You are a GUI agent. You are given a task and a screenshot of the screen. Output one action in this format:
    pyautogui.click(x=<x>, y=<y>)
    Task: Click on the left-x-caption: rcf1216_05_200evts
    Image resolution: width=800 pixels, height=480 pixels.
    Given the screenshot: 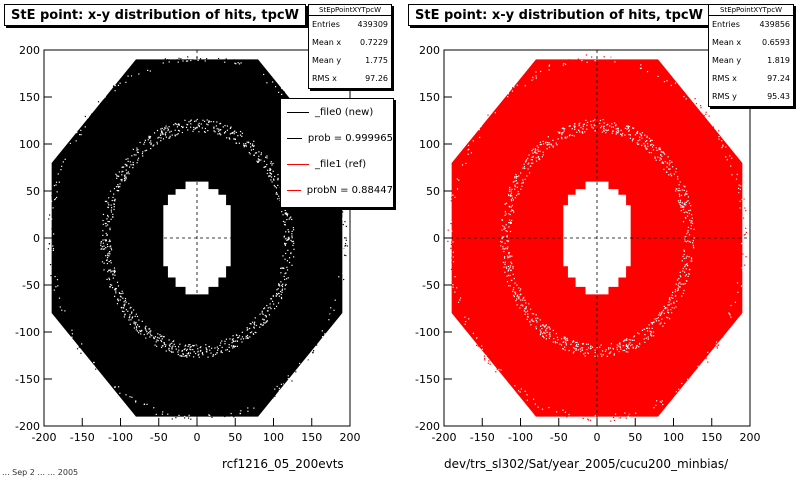 What is the action you would take?
    pyautogui.click(x=283, y=464)
    